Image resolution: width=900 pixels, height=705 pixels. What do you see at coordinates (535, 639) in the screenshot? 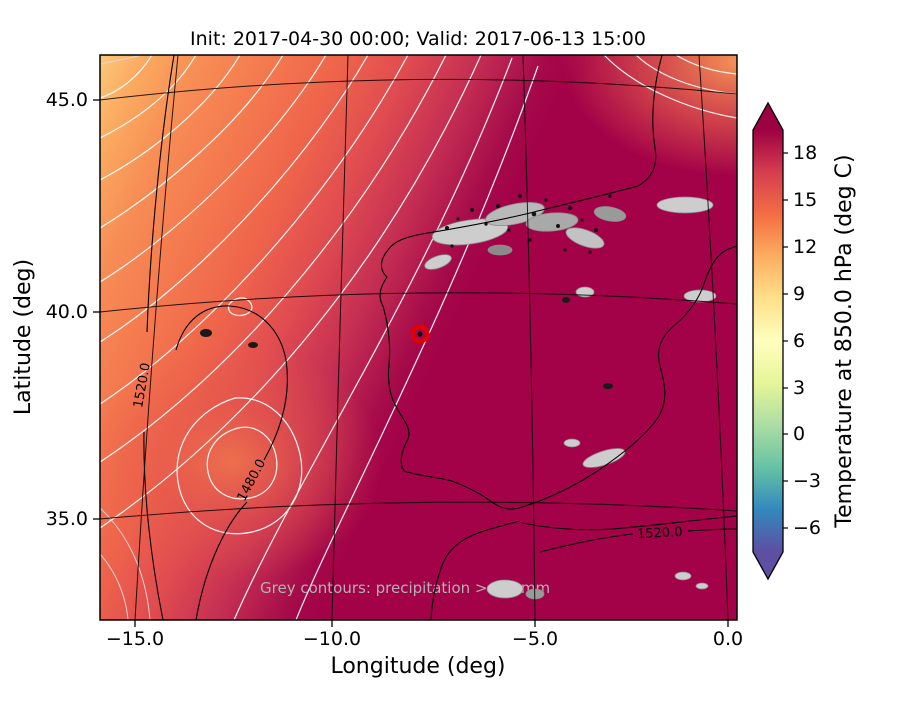
I see `x-tick--5: −5.0` at bounding box center [535, 639].